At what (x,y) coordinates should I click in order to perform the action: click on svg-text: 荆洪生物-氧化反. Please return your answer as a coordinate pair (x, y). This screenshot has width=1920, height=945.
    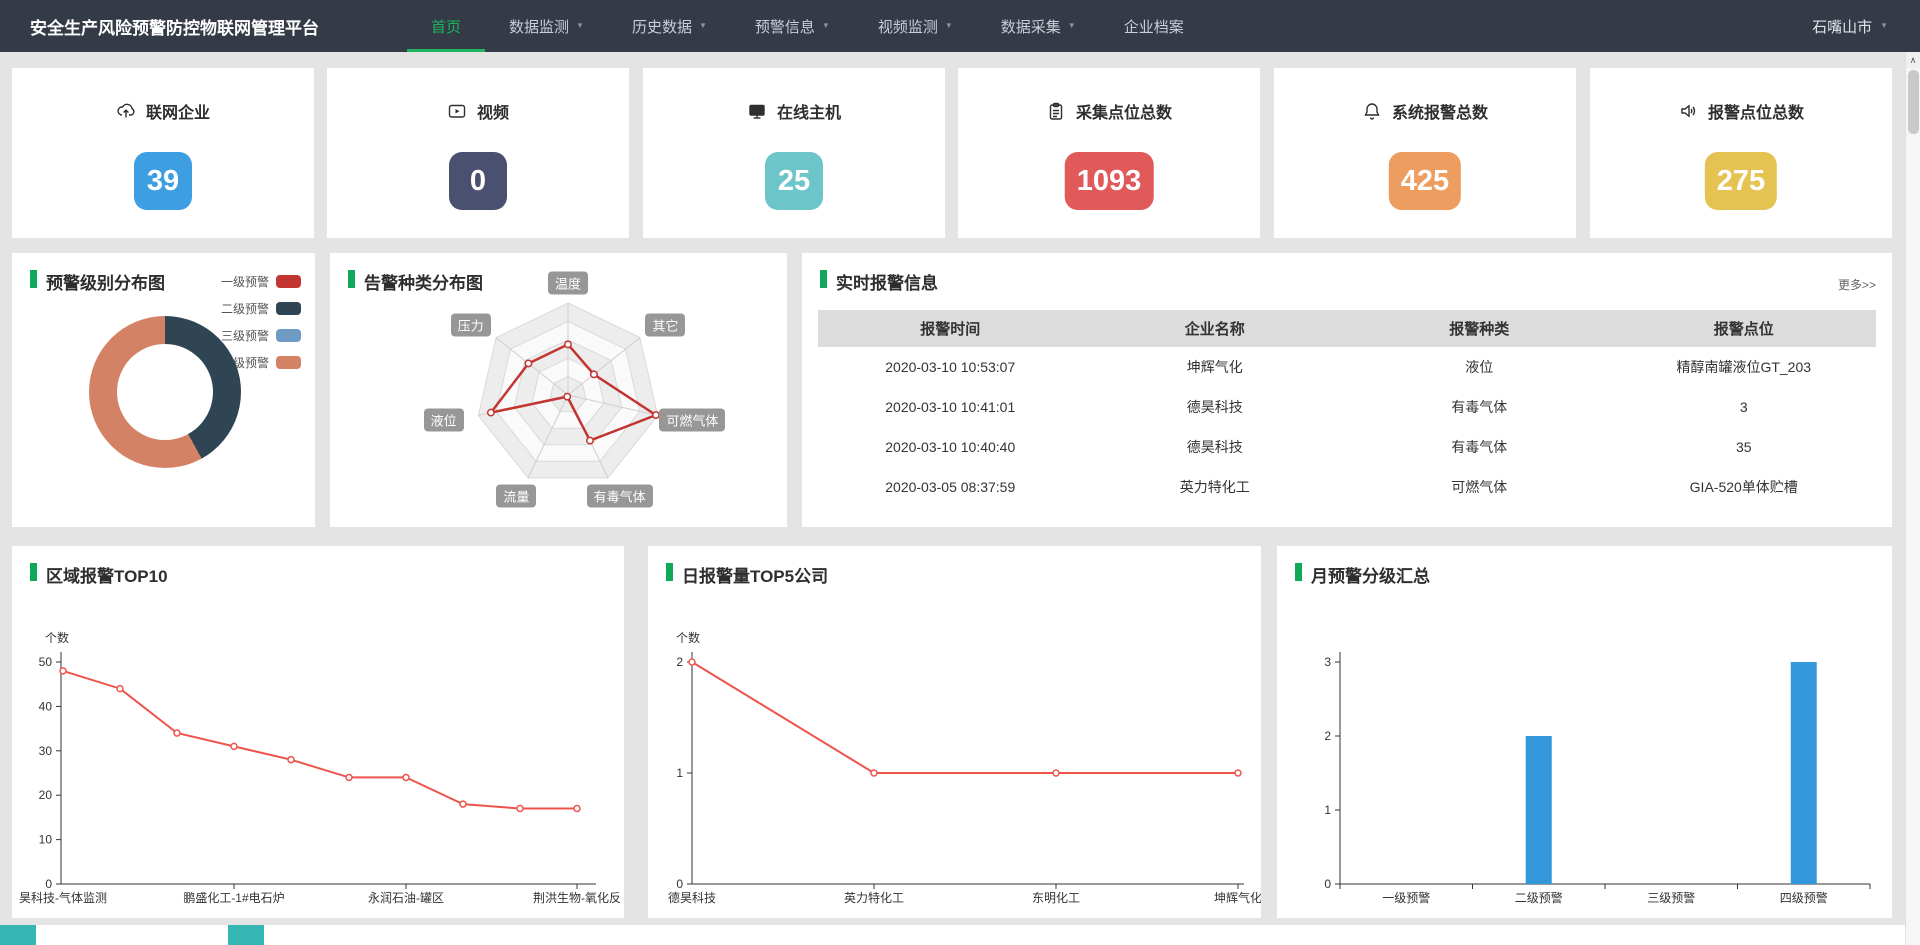
    Looking at the image, I should click on (577, 898).